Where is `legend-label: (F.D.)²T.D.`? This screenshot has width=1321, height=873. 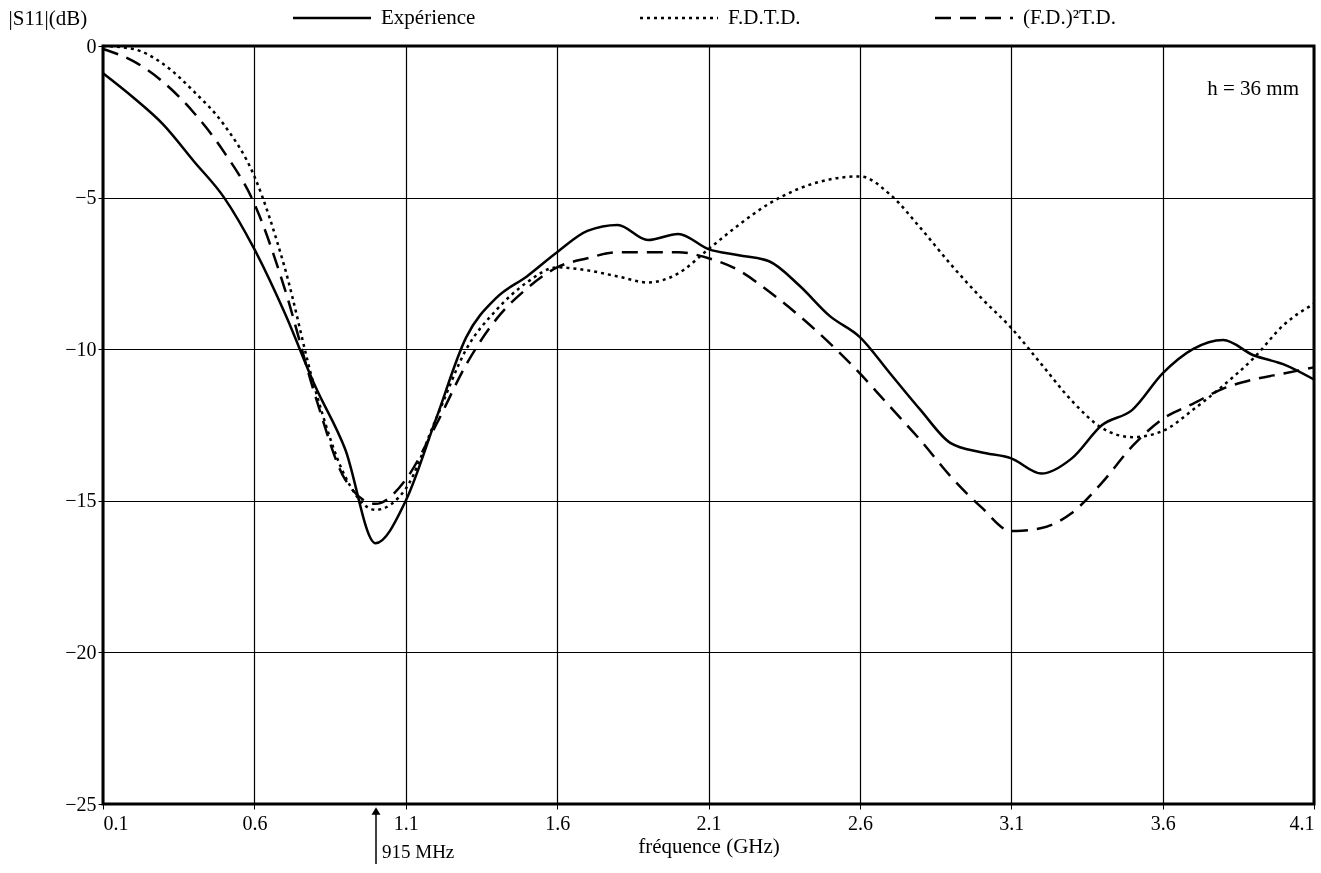
legend-label: (F.D.)²T.D. is located at coordinates (1069, 17).